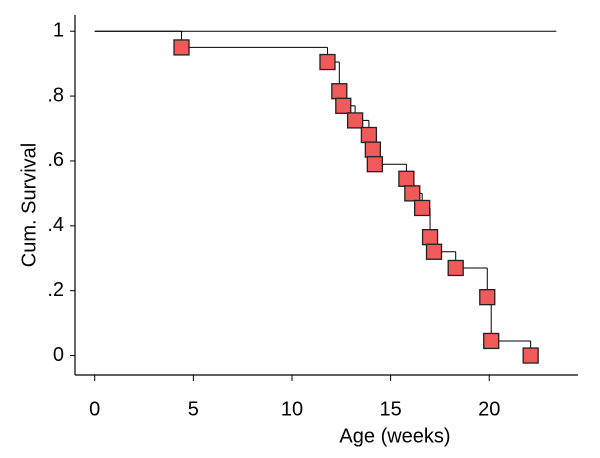 This screenshot has height=458, width=600. What do you see at coordinates (55, 225) in the screenshot?
I see `y-tick-label: .4` at bounding box center [55, 225].